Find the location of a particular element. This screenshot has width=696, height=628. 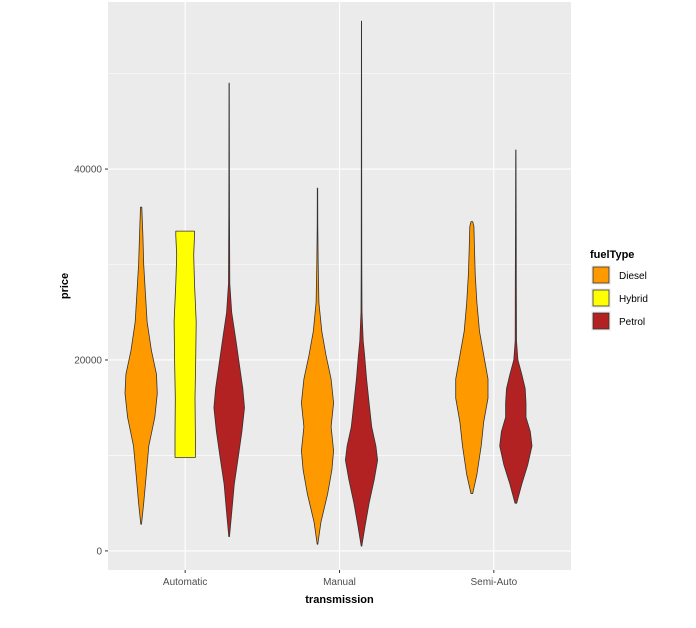

legend-swatch-hybrid is located at coordinates (601, 298).